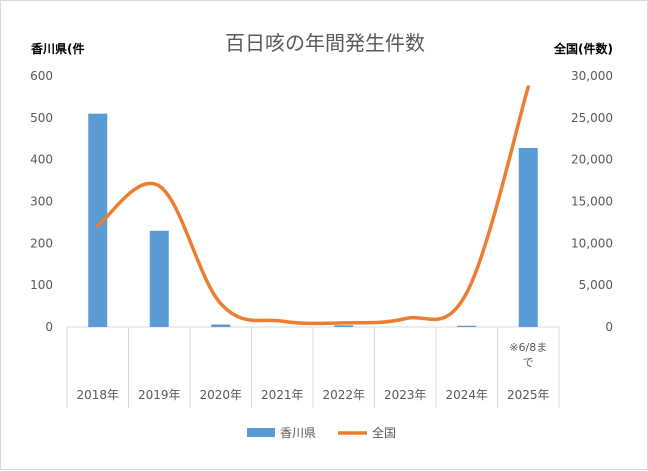  What do you see at coordinates (97, 395) in the screenshot?
I see `category-label: 2018年` at bounding box center [97, 395].